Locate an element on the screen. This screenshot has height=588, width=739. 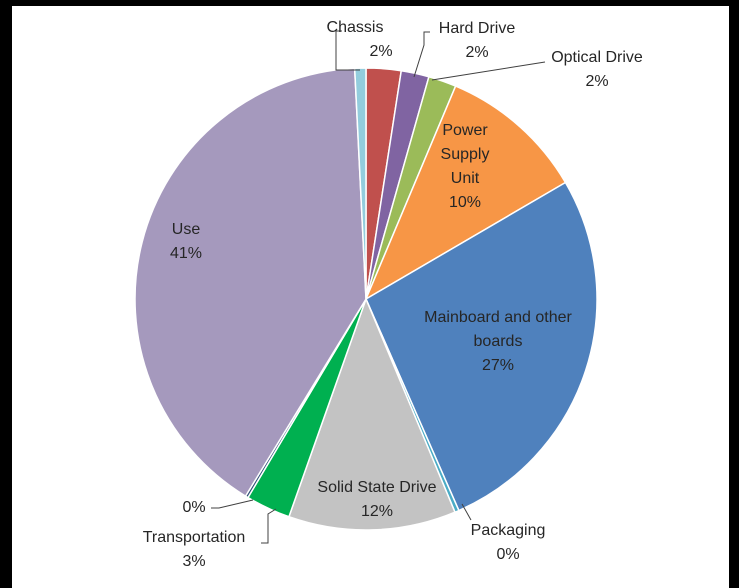
slice-percent-unlabeled: 0% is located at coordinates (193, 507).